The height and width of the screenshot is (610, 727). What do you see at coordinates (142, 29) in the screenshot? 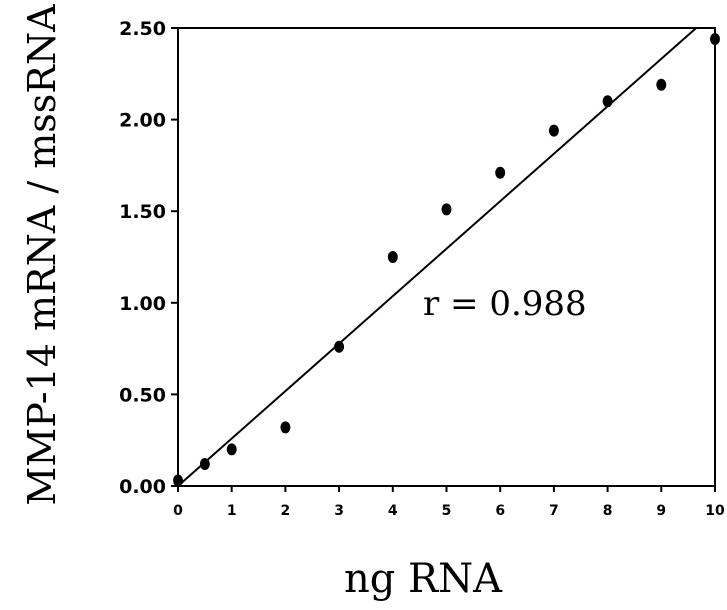
I see `y-tick-label: 2.50` at bounding box center [142, 29].